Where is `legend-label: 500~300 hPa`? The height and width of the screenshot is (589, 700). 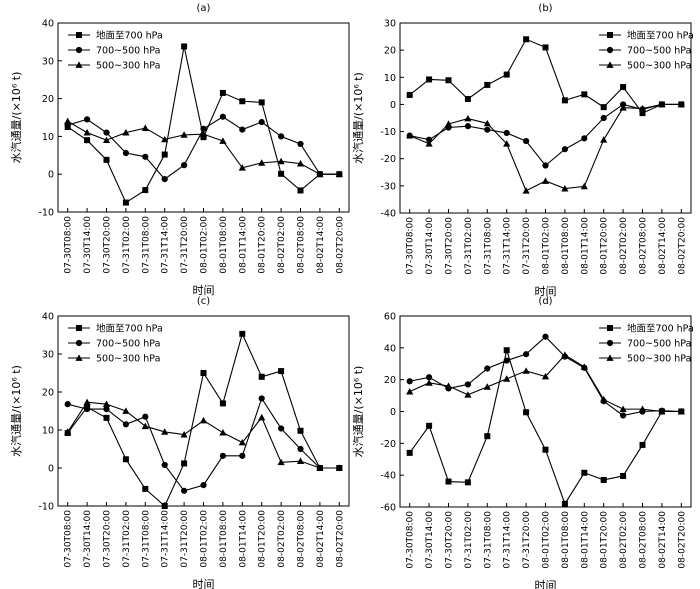
legend-label: 500~300 hPa is located at coordinates (128, 359).